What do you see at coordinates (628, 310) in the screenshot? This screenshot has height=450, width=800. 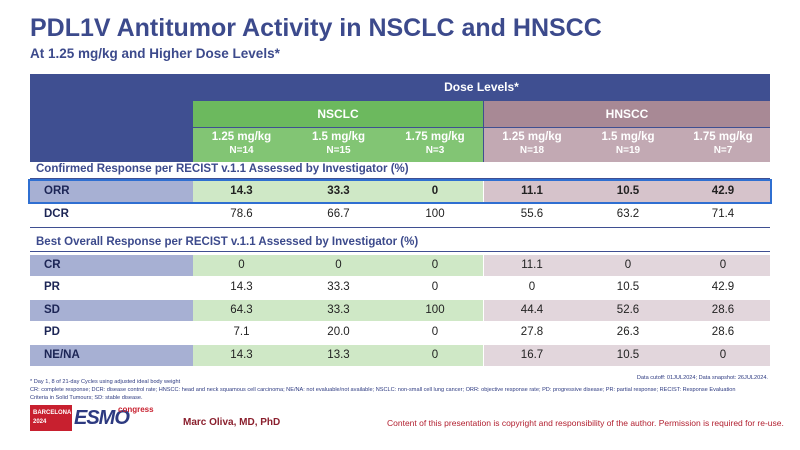 I see `cell: 52.6` at bounding box center [628, 310].